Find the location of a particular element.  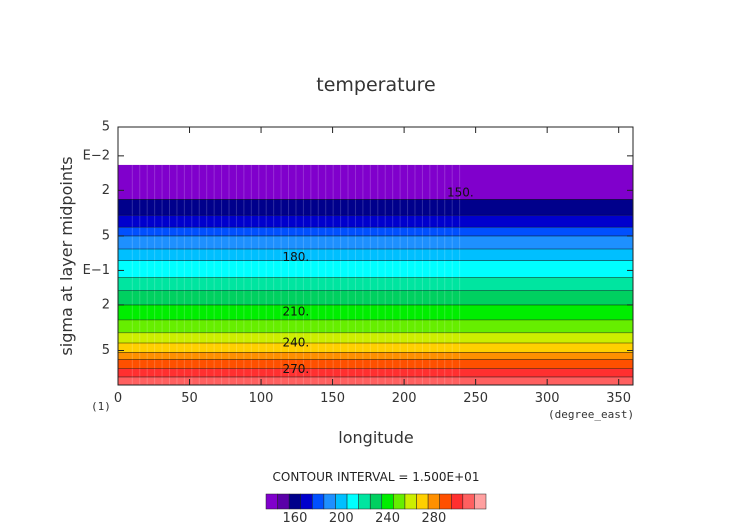

contour-labels: 150. 180. 210. 240. 270. is located at coordinates (378, 280).